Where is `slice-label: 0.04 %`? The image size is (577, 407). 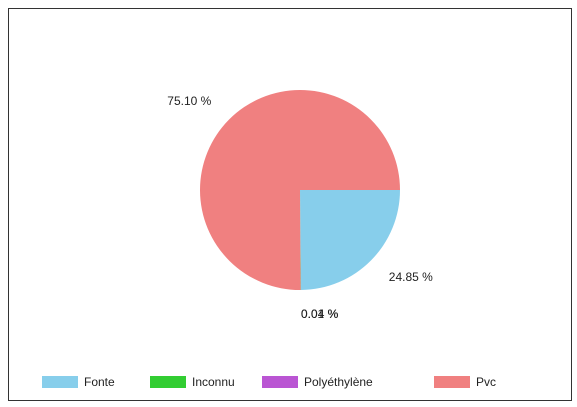 slice-label: 0.04 % is located at coordinates (320, 314).